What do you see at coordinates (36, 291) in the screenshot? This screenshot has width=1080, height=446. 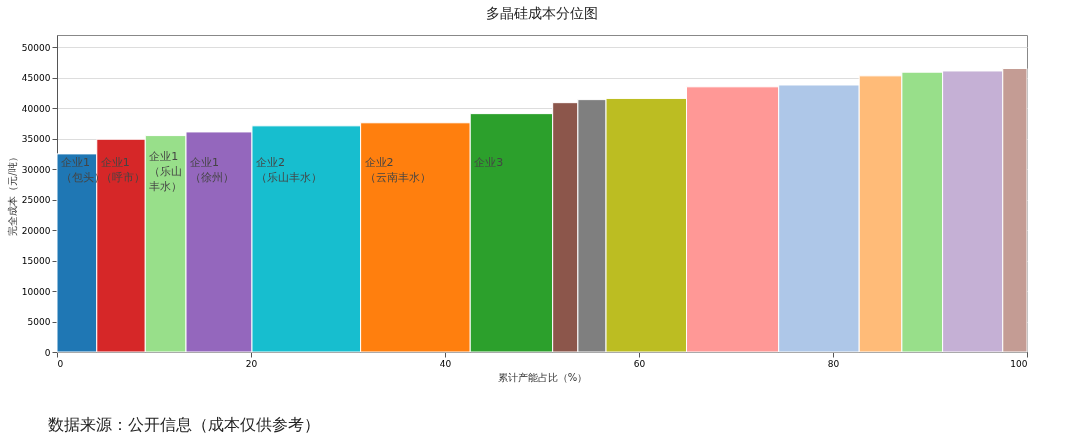 I see `y-tick-label: 10000` at bounding box center [36, 291].